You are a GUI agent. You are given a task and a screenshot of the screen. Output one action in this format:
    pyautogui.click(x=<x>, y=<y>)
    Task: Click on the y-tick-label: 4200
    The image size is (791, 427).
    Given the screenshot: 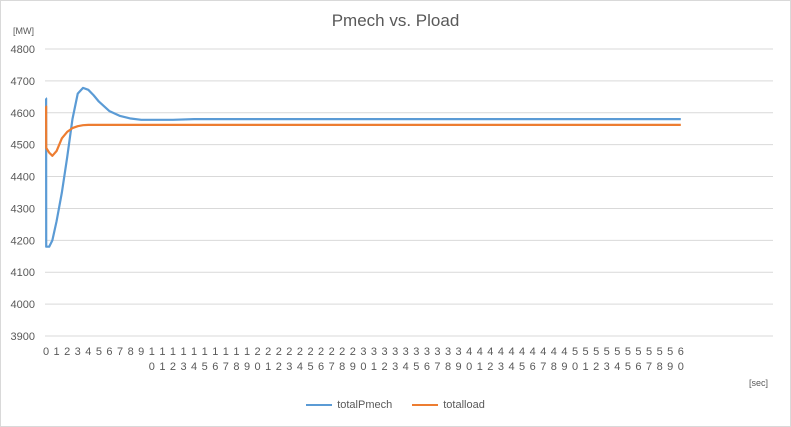 What is the action you would take?
    pyautogui.click(x=23, y=241)
    